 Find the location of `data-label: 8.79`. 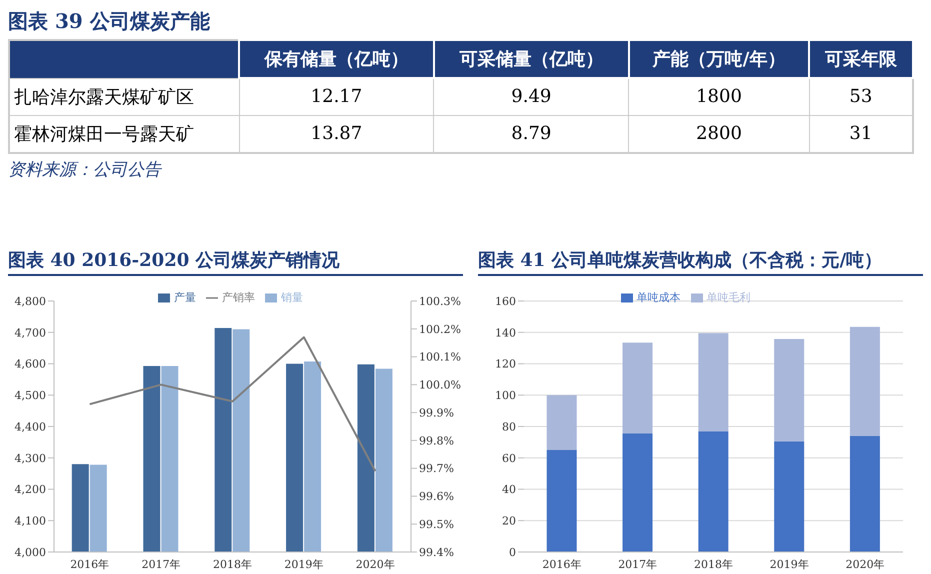

data-label: 8.79 is located at coordinates (531, 133).